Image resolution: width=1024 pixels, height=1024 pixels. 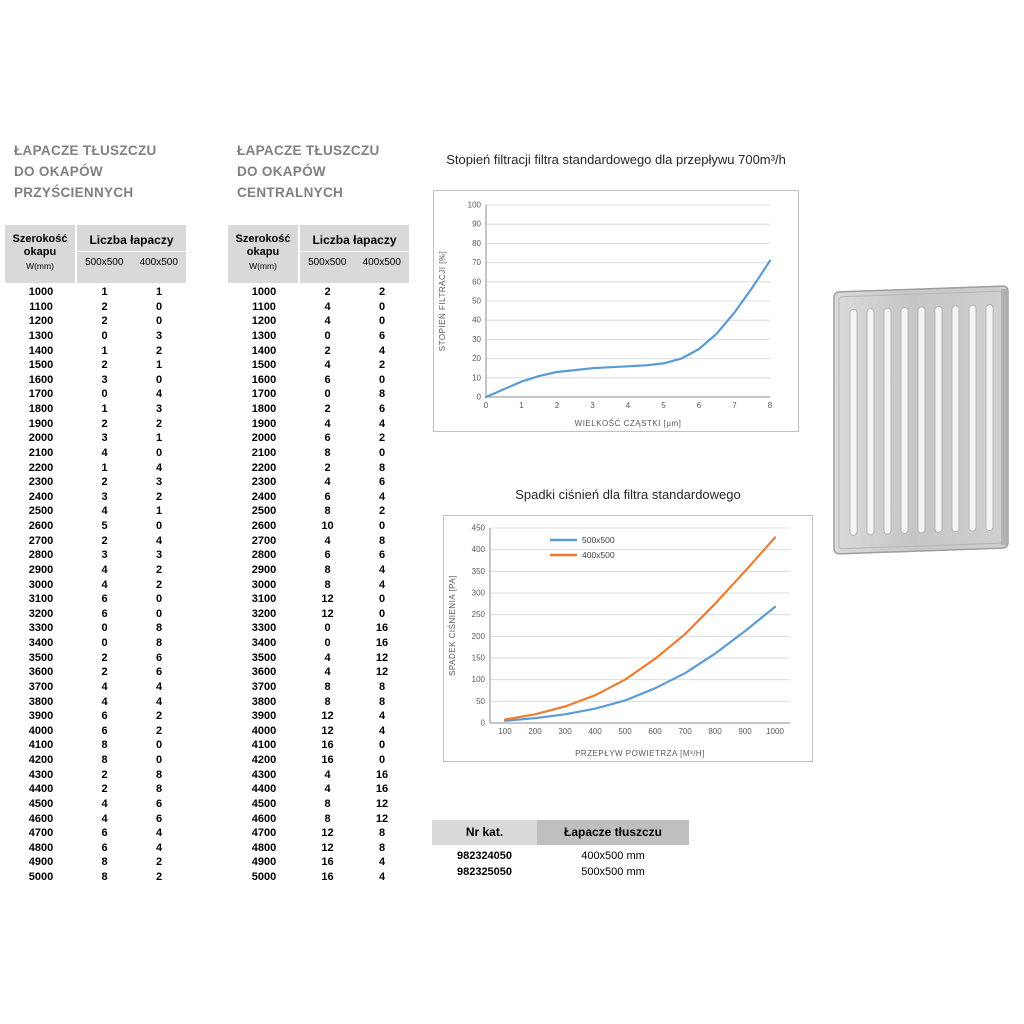 What do you see at coordinates (264, 686) in the screenshot?
I see `hood-width-cell: 3700` at bounding box center [264, 686].